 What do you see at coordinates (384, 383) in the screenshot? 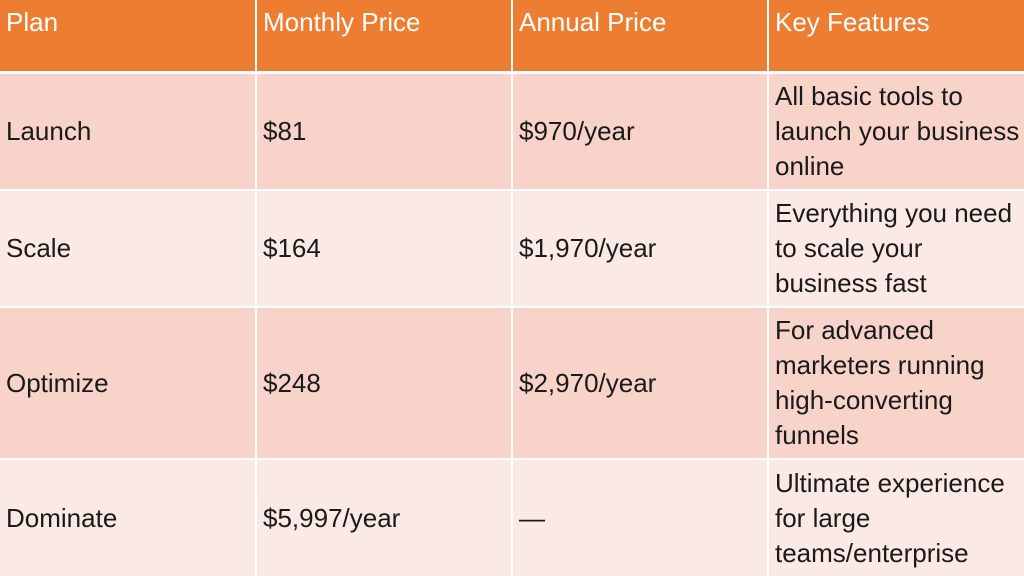
I see `monthly-price-cell: $248` at bounding box center [384, 383].